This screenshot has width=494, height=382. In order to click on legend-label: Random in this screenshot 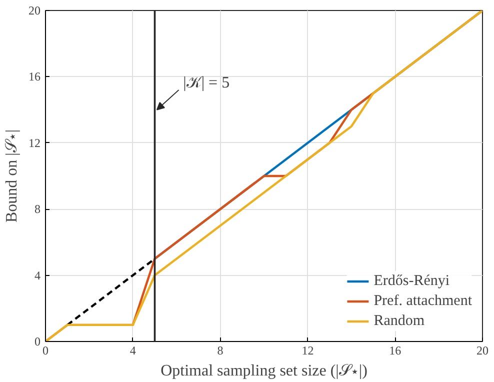, I will do `click(399, 321)`.